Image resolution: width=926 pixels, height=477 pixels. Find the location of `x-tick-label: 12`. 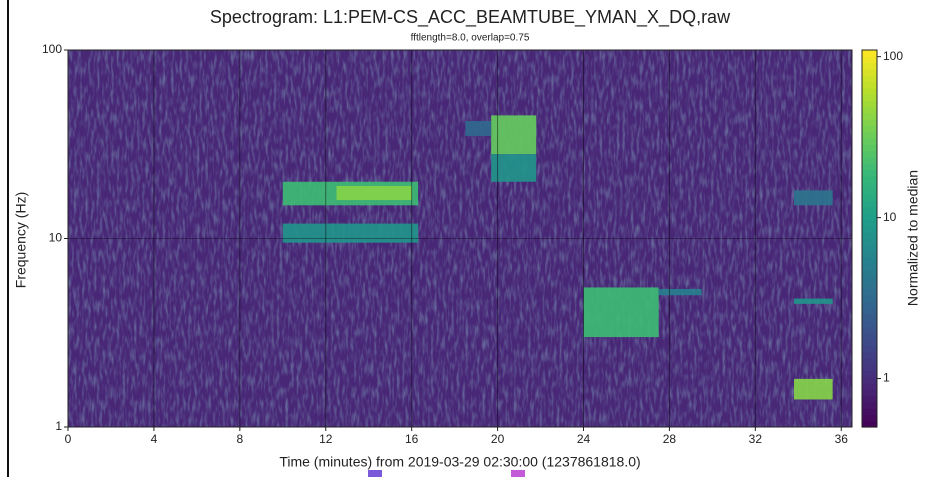

x-tick-label: 12 is located at coordinates (326, 439).